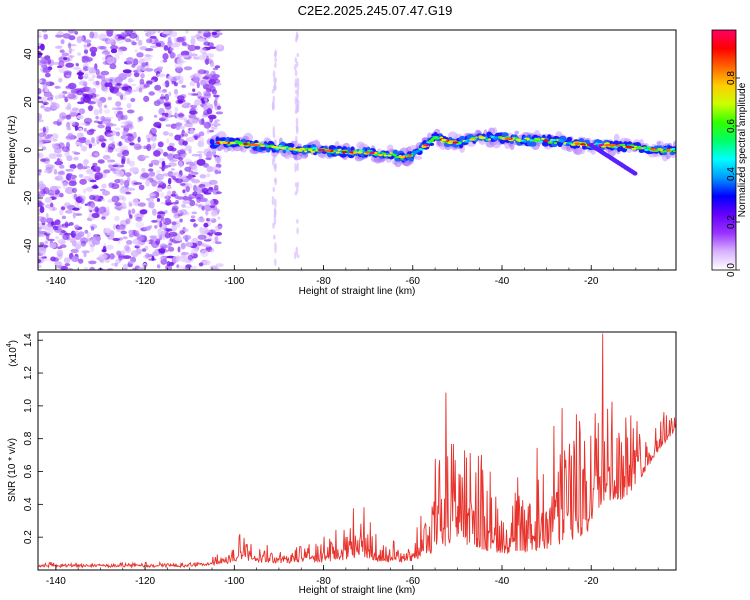  What do you see at coordinates (28, 504) in the screenshot?
I see `y-tick-label: 0.4` at bounding box center [28, 504].